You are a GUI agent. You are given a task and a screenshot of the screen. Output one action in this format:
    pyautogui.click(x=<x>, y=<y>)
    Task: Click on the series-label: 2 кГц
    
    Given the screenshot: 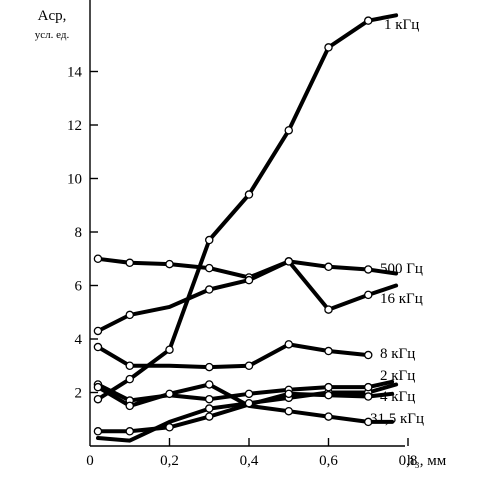 What is the action you would take?
    pyautogui.click(x=397, y=376)
    